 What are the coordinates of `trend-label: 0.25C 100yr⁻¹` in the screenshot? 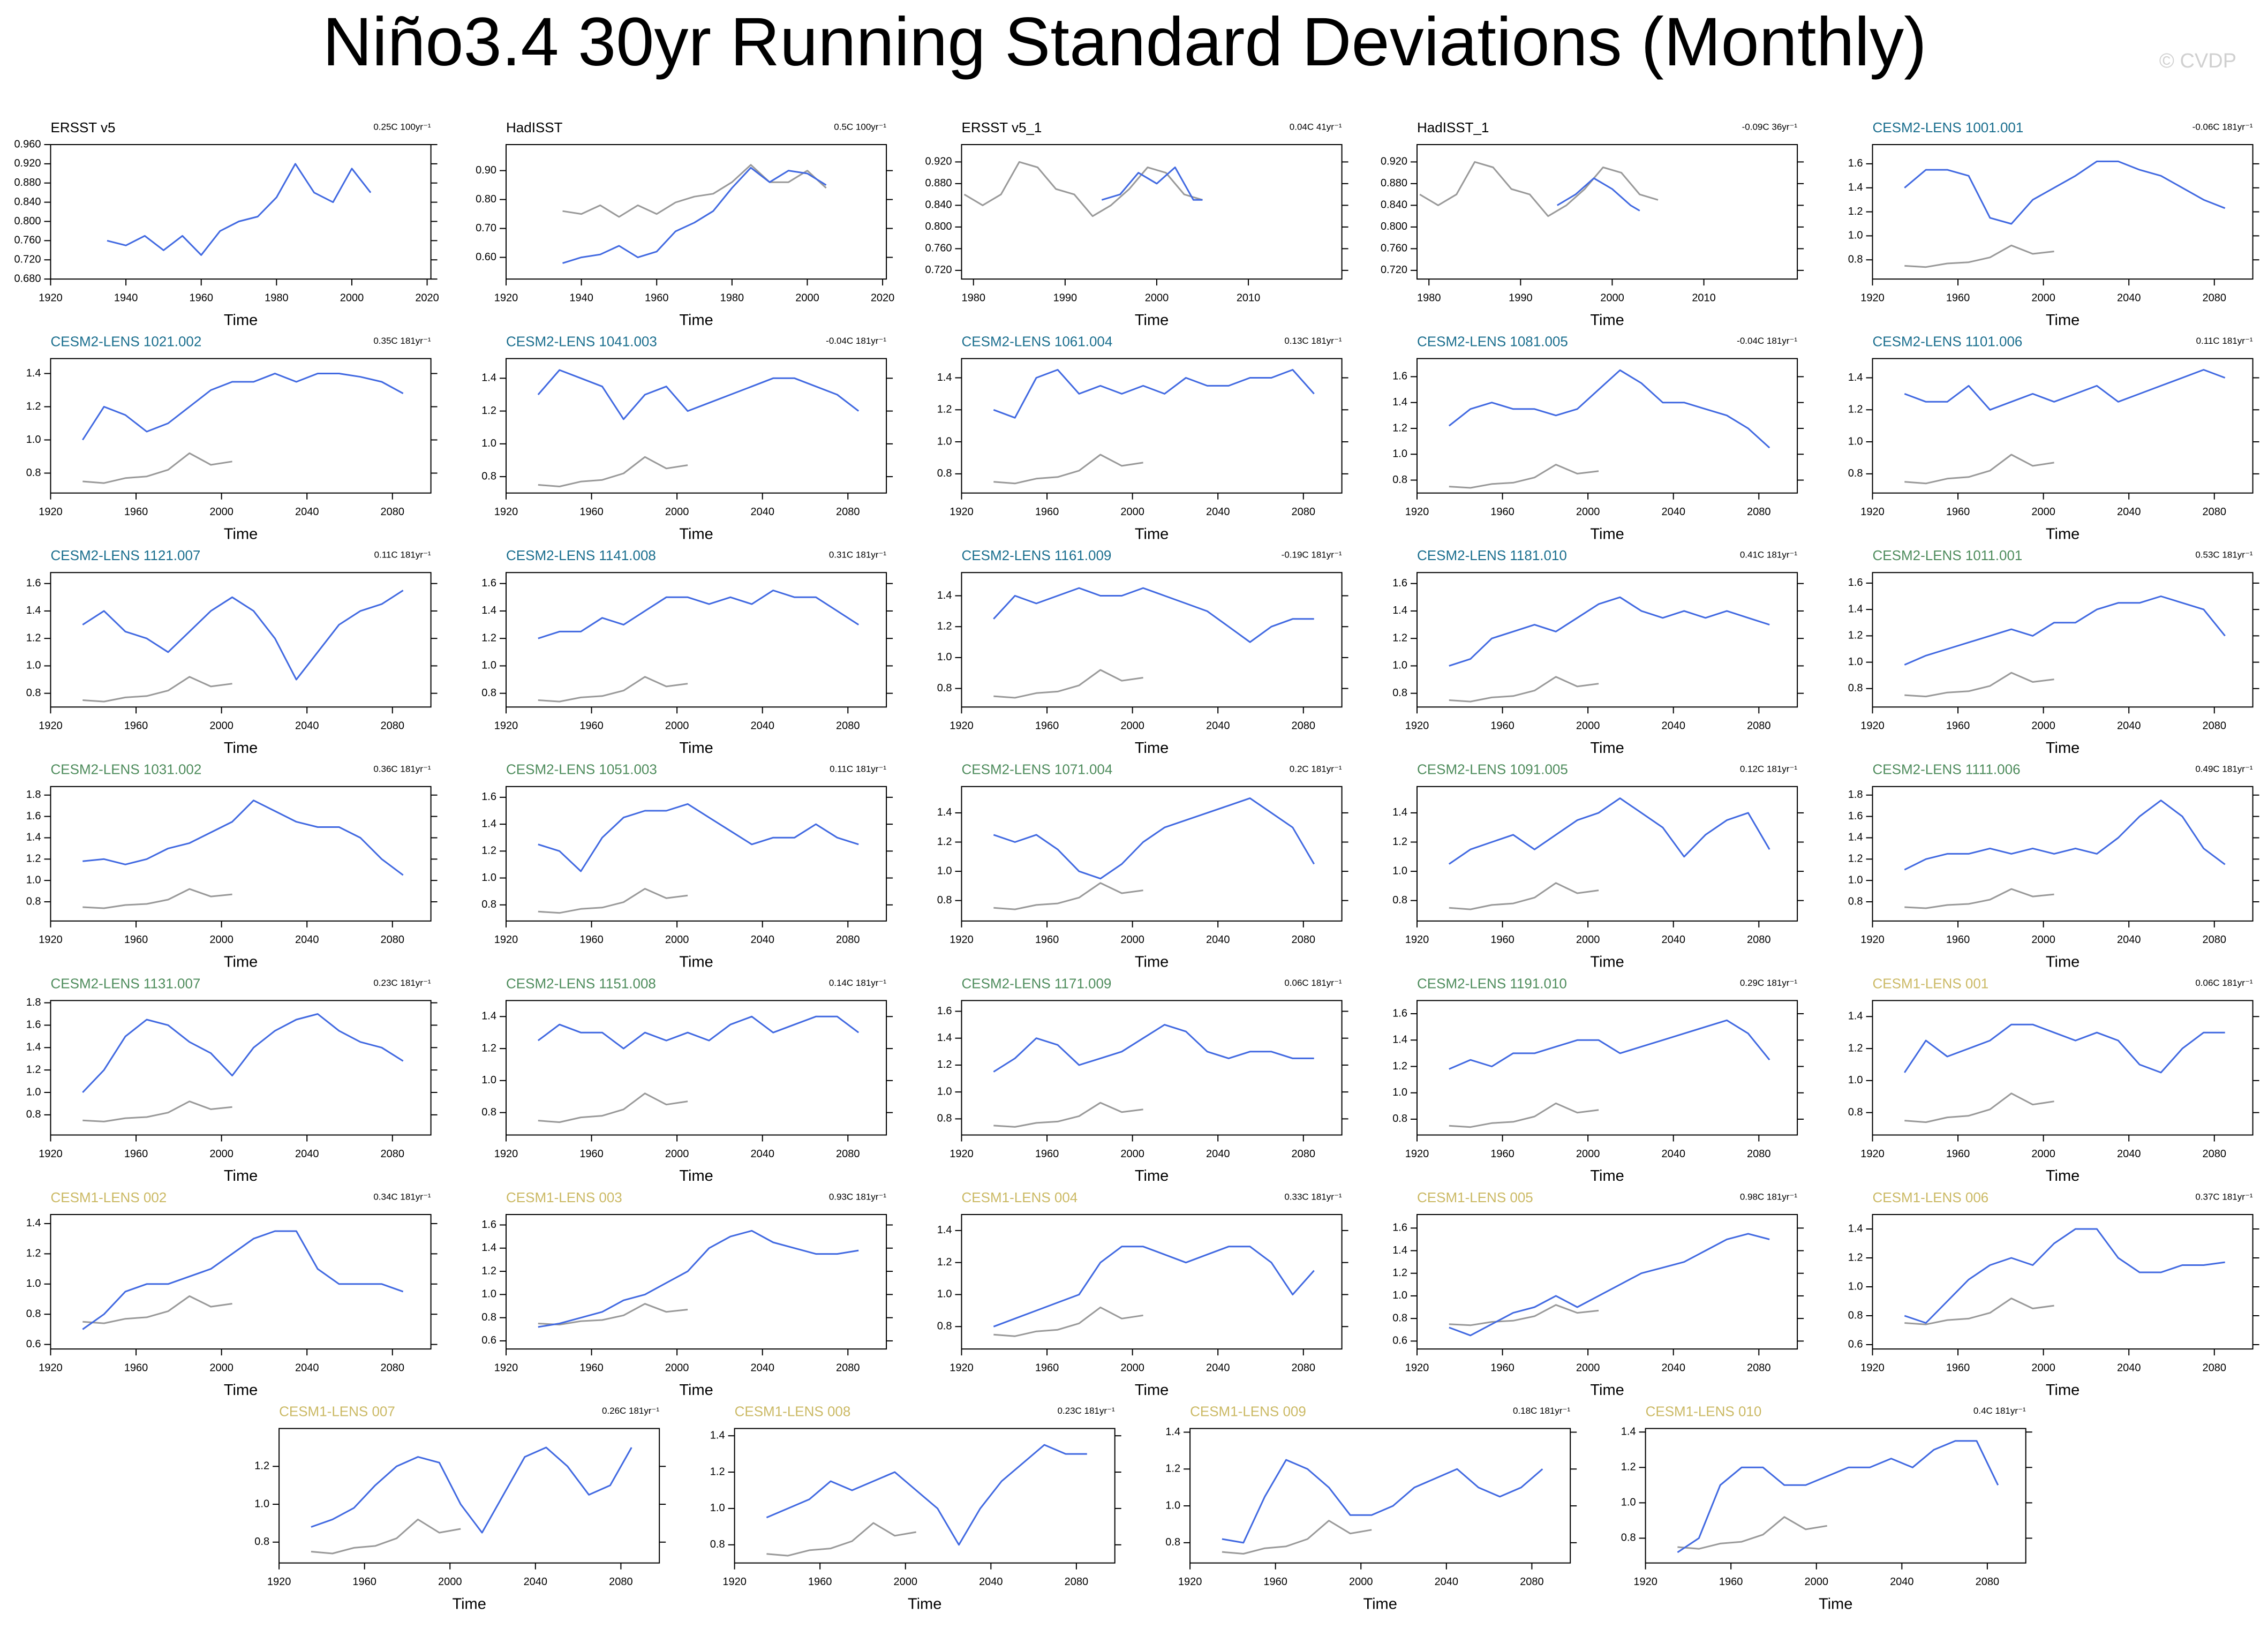 It's located at (402, 127).